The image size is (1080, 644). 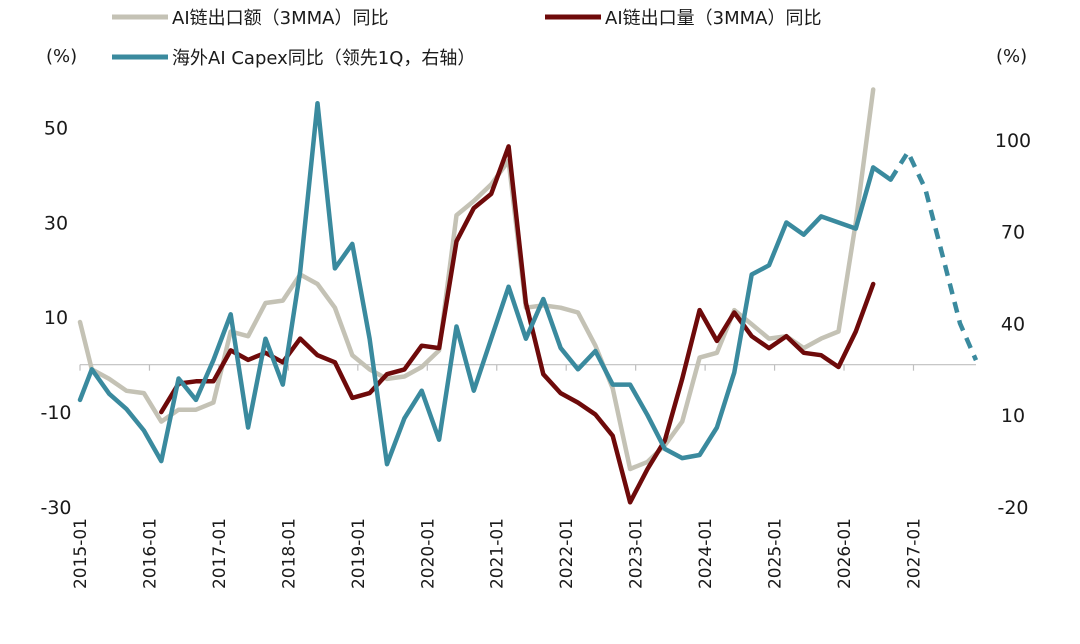 I want to click on right-tick-label: -20, so click(x=1012, y=508).